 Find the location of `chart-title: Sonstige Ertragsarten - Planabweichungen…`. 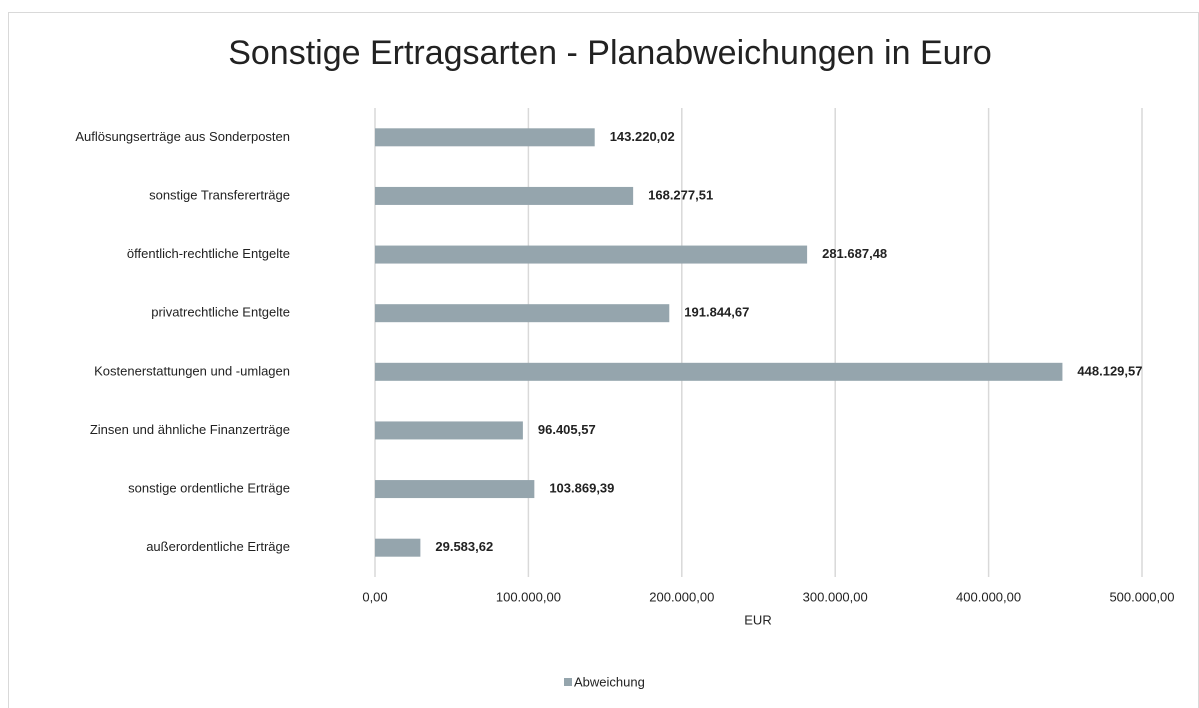

chart-title: Sonstige Ertragsarten - Planabweichungen… is located at coordinates (610, 53).